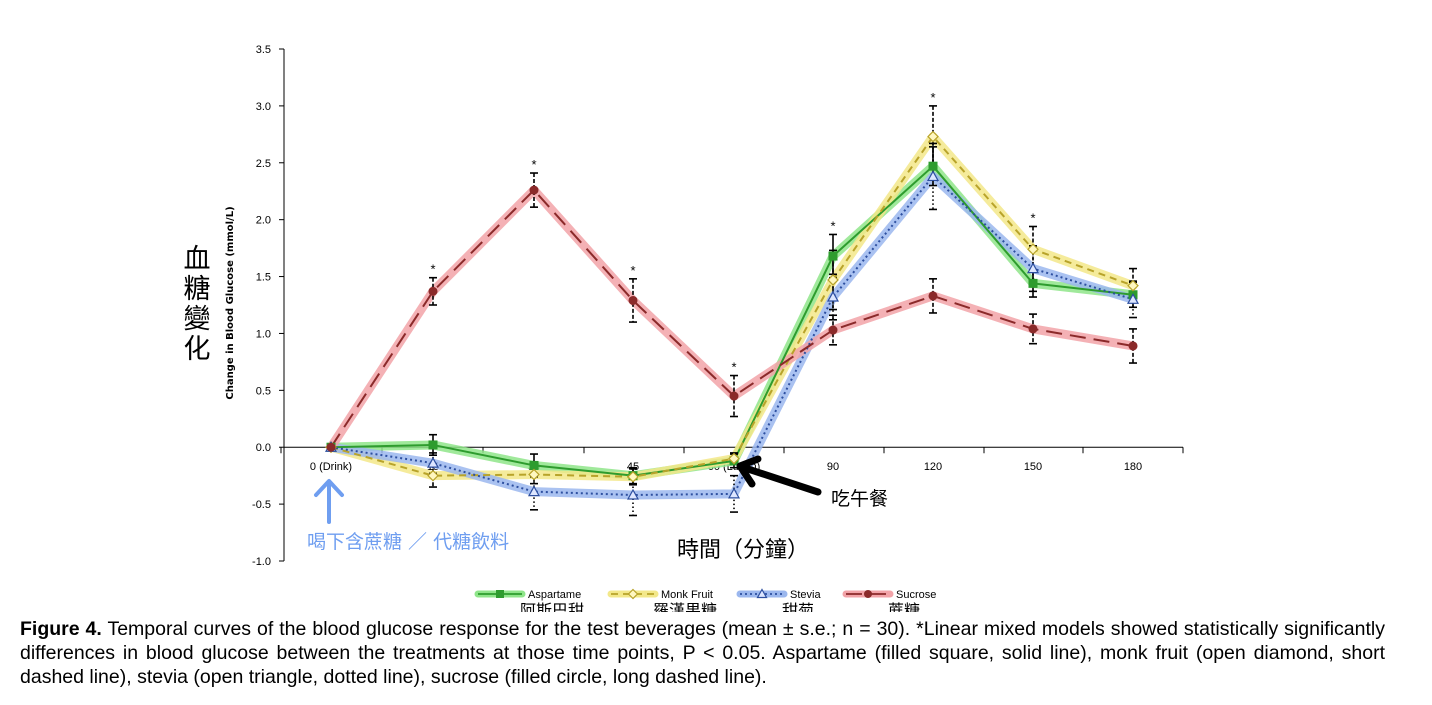 Image resolution: width=1432 pixels, height=705 pixels. What do you see at coordinates (61, 629) in the screenshot?
I see `caption-label: Figure 4.` at bounding box center [61, 629].